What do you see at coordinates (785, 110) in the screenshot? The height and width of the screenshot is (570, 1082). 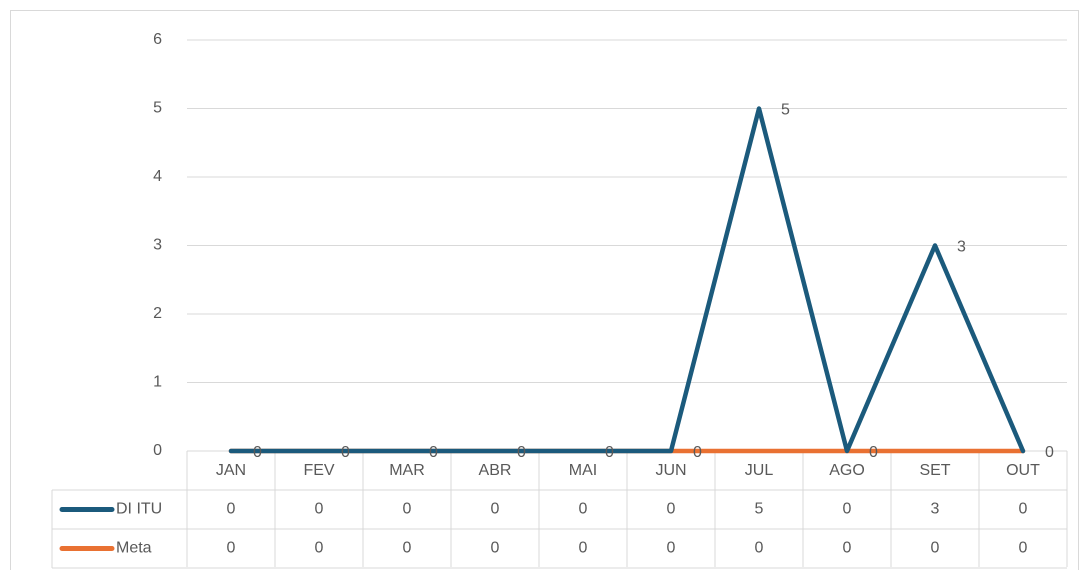 I see `data-label: 5` at bounding box center [785, 110].